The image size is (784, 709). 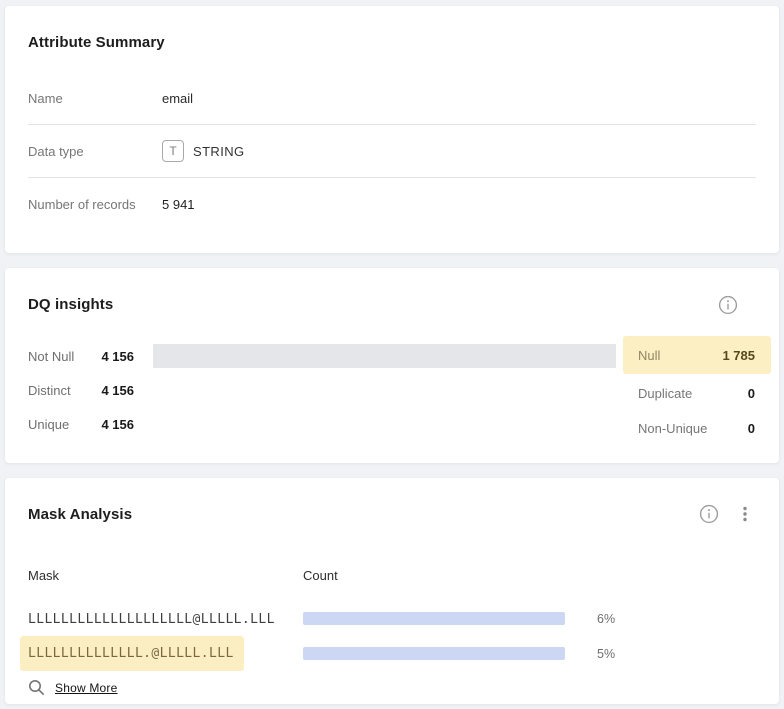 I want to click on search-icon, so click(x=36, y=687).